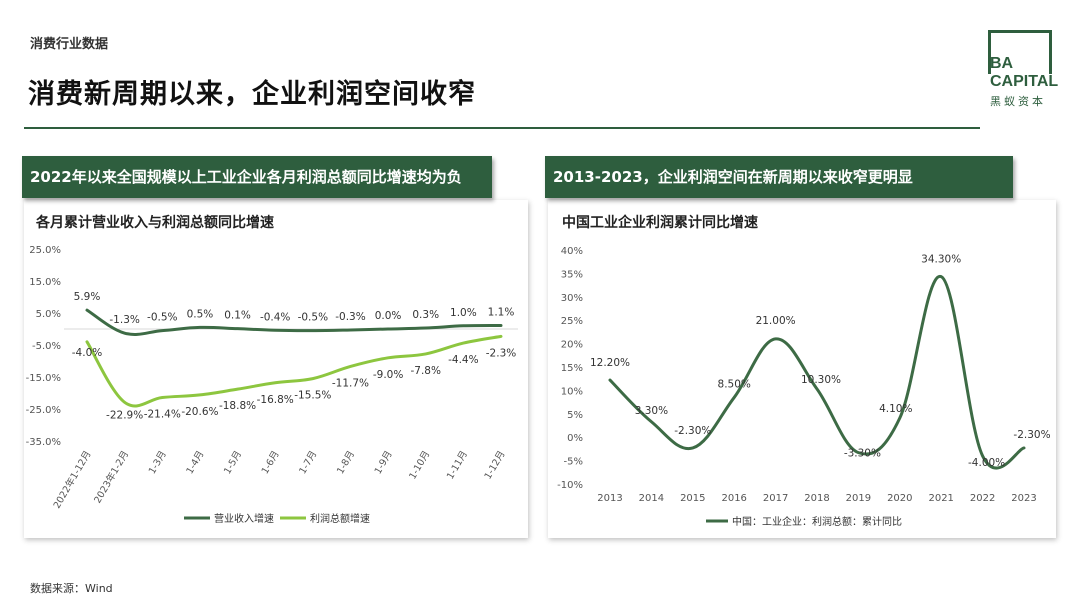  What do you see at coordinates (388, 316) in the screenshot?
I see `left-series-revenue-data-label: 0.0%` at bounding box center [388, 316].